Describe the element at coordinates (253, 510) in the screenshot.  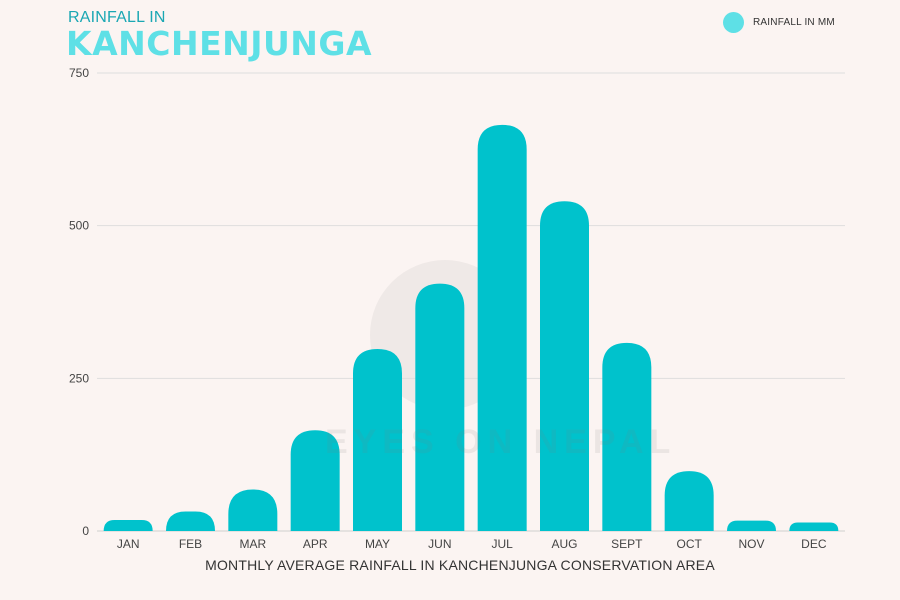
I see `bar-mar` at that location.